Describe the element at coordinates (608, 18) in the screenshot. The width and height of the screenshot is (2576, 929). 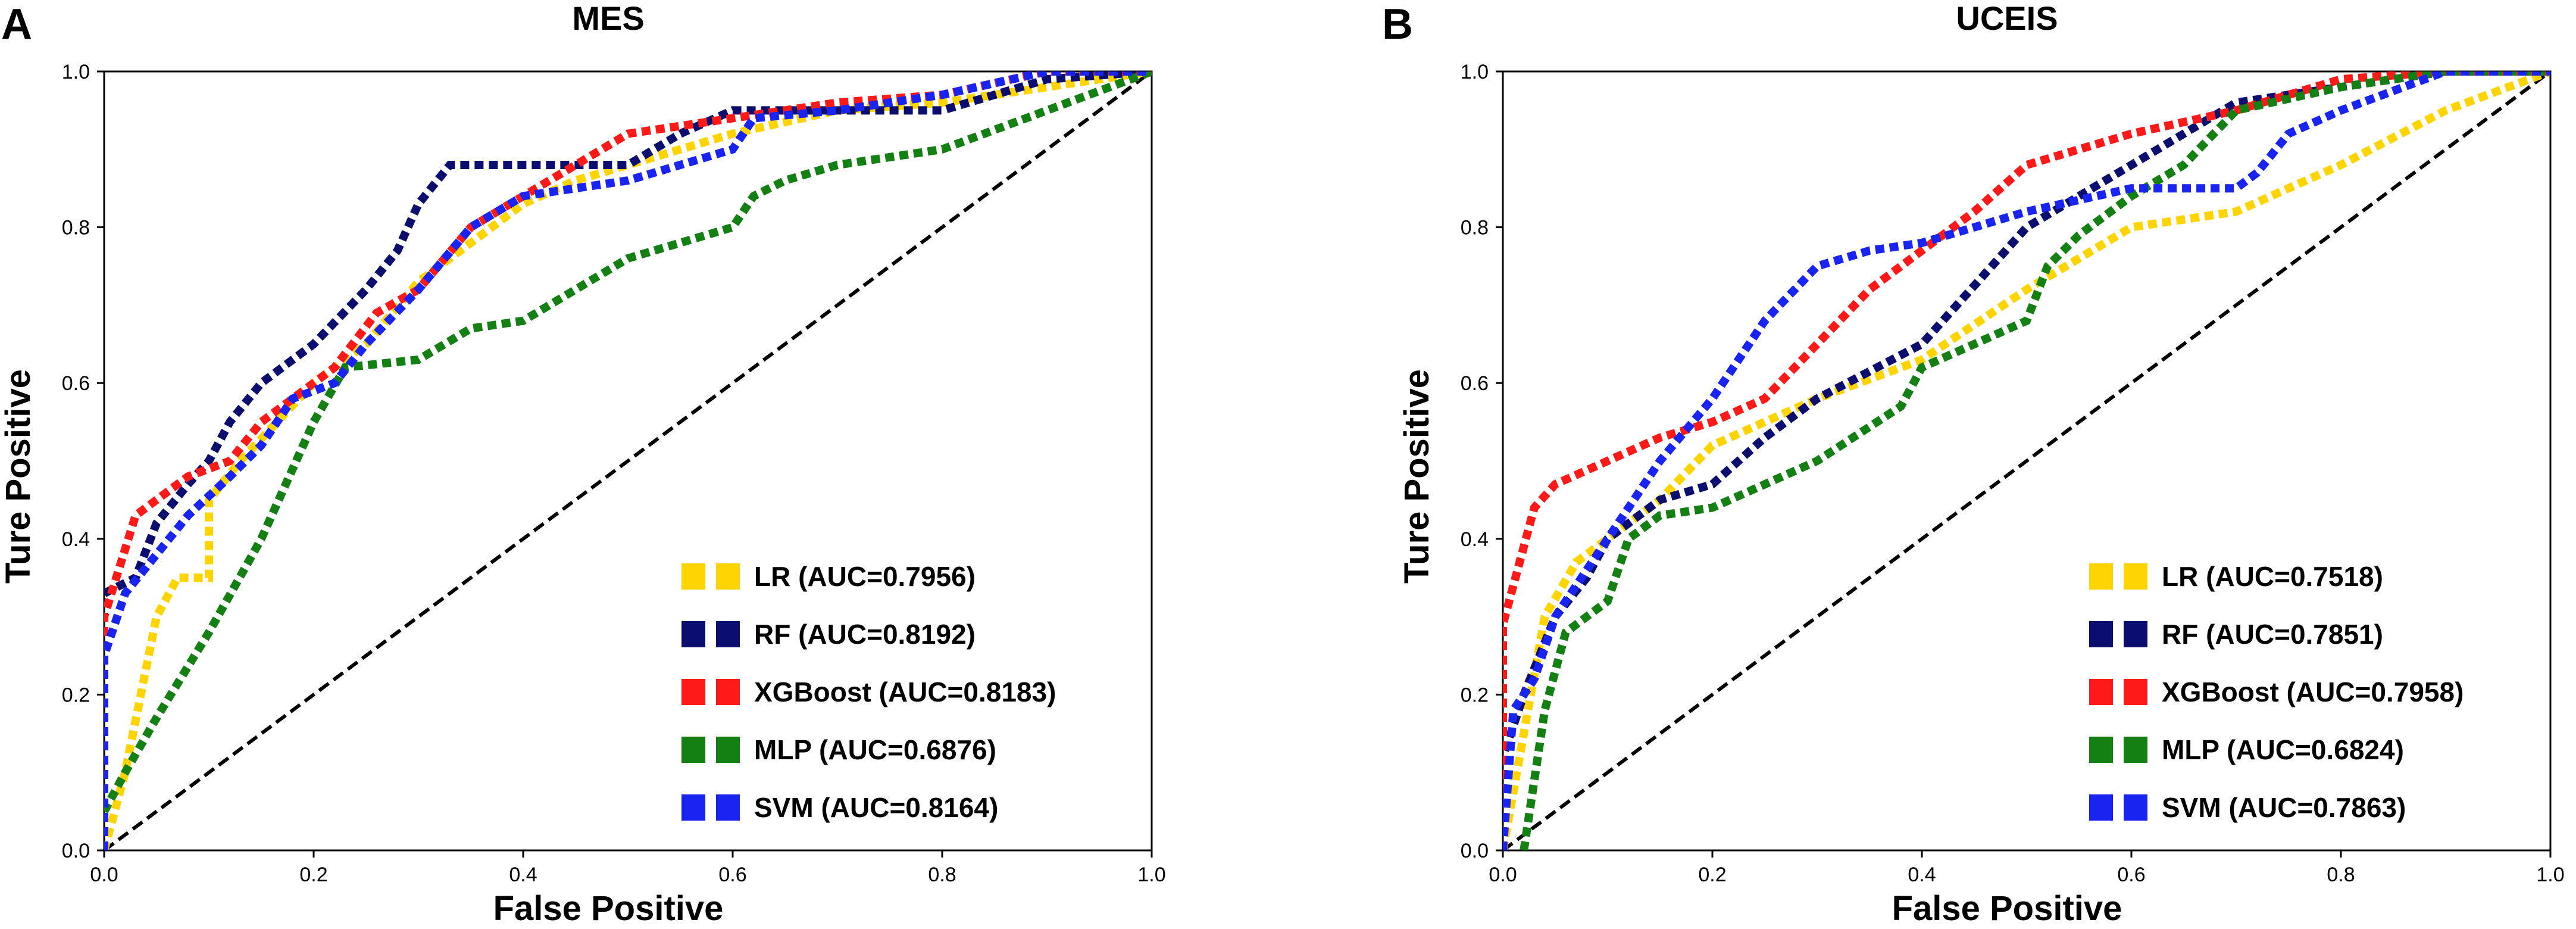
I see `chart-title-mes: MES` at that location.